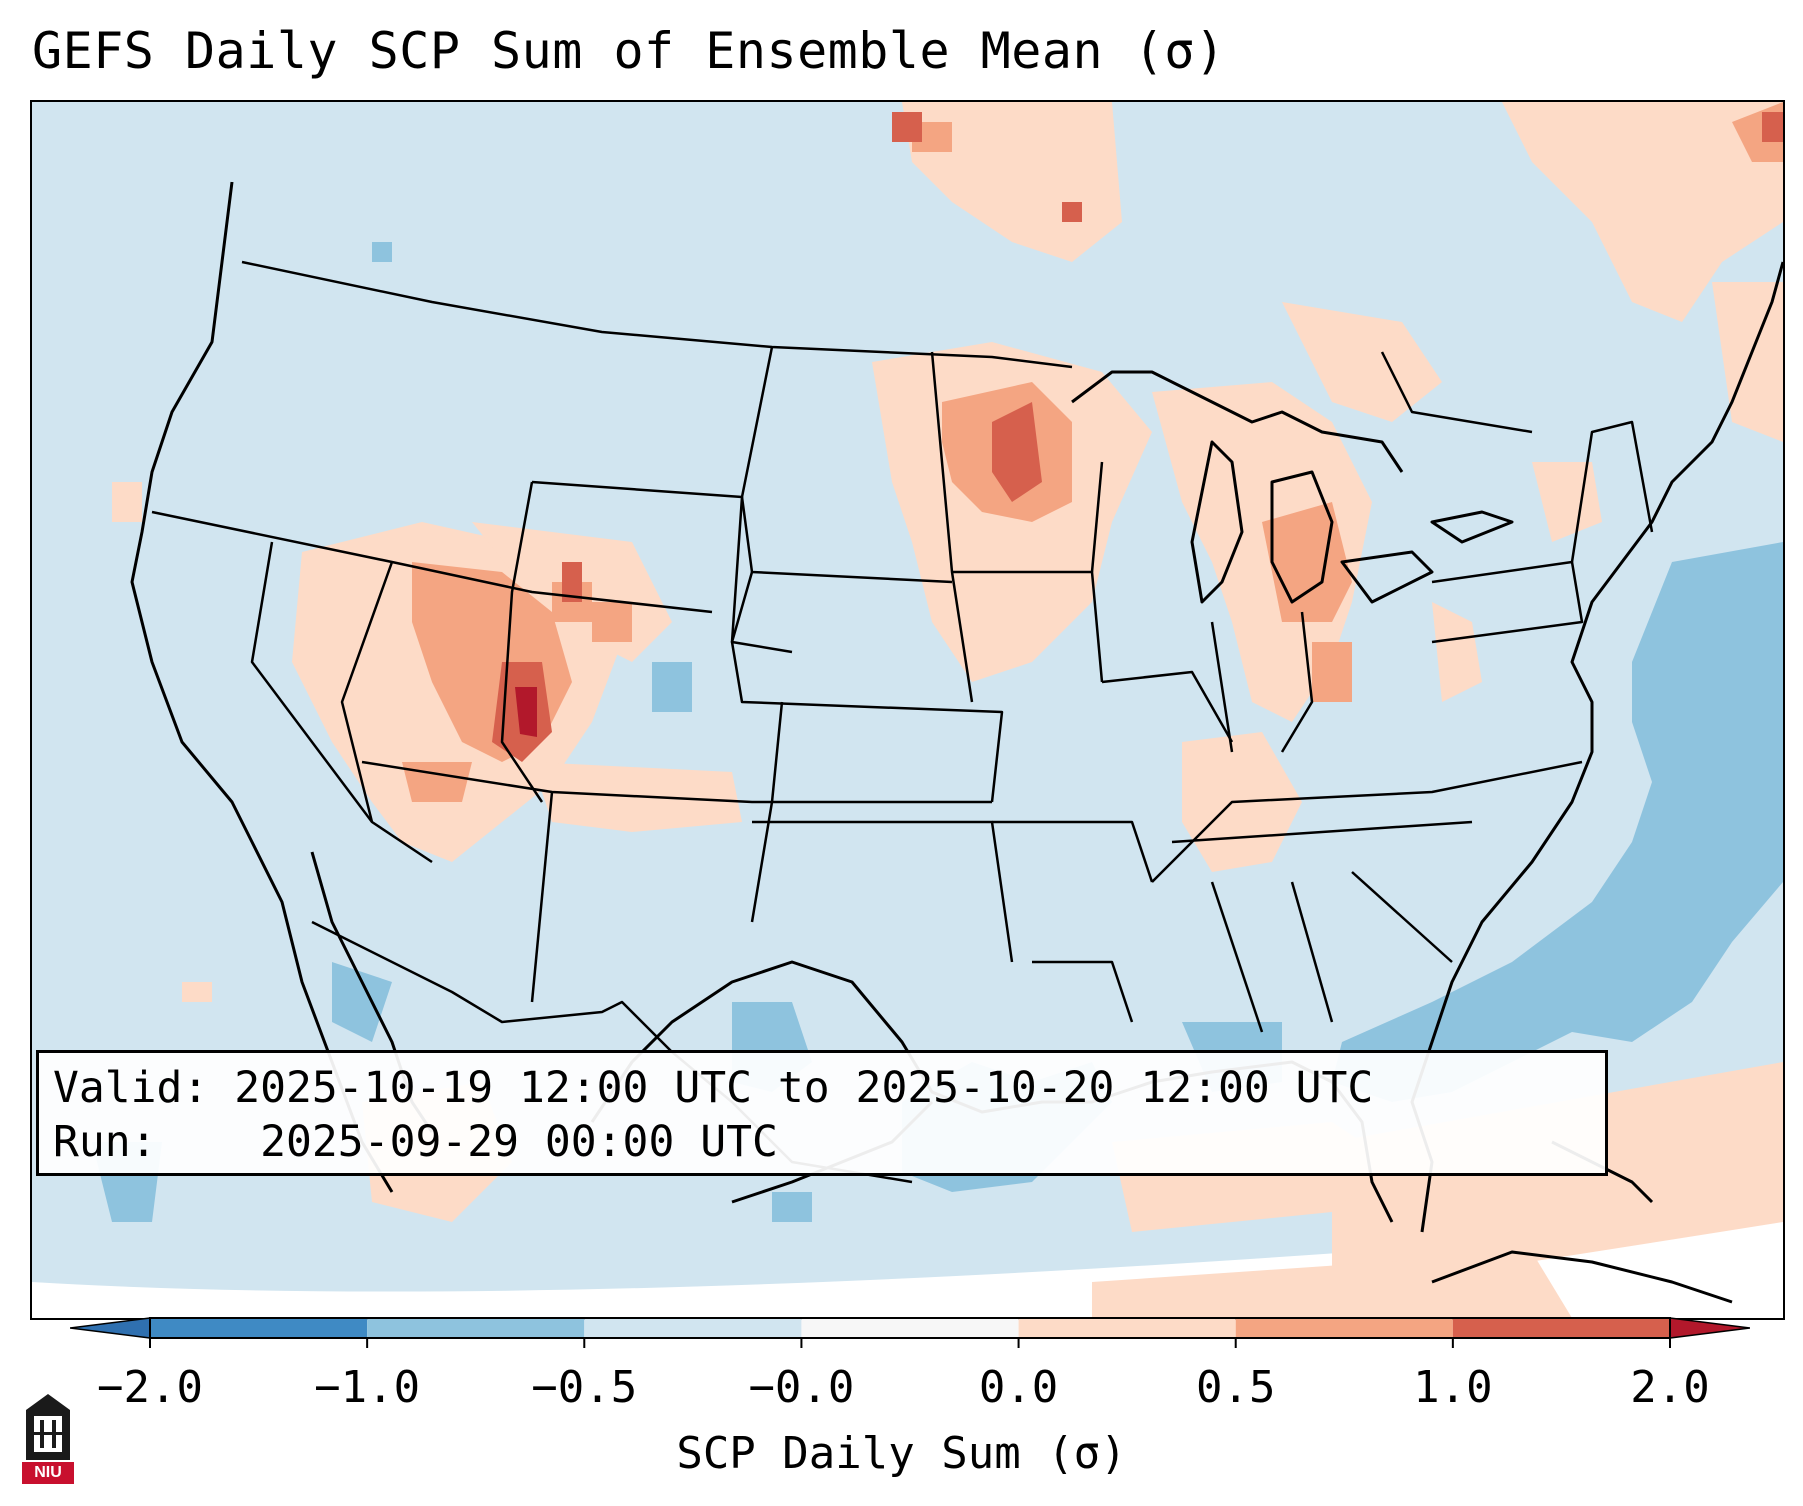 This screenshot has height=1506, width=1803. Describe the element at coordinates (801, 1387) in the screenshot. I see `colorbar-tick-label: −0.0` at that location.